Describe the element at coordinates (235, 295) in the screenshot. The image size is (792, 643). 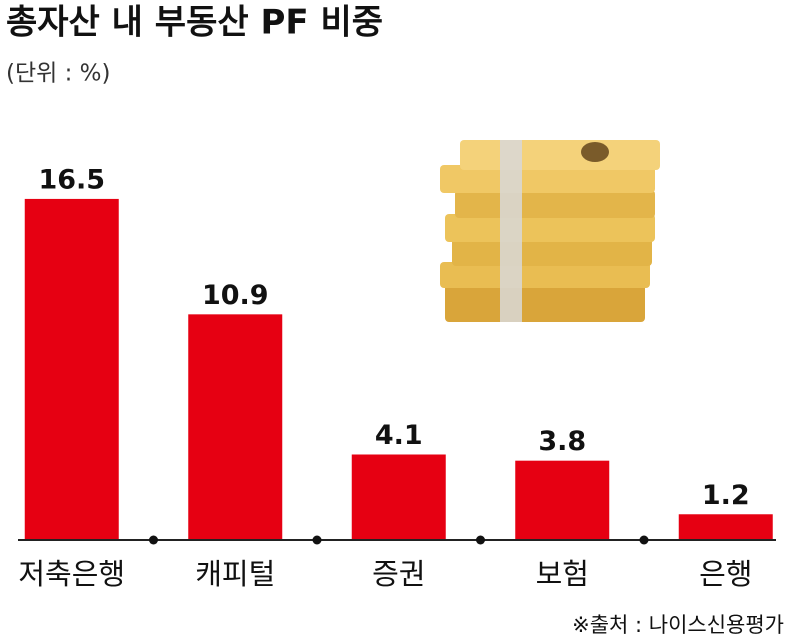
I see `value-label: 10.9` at that location.